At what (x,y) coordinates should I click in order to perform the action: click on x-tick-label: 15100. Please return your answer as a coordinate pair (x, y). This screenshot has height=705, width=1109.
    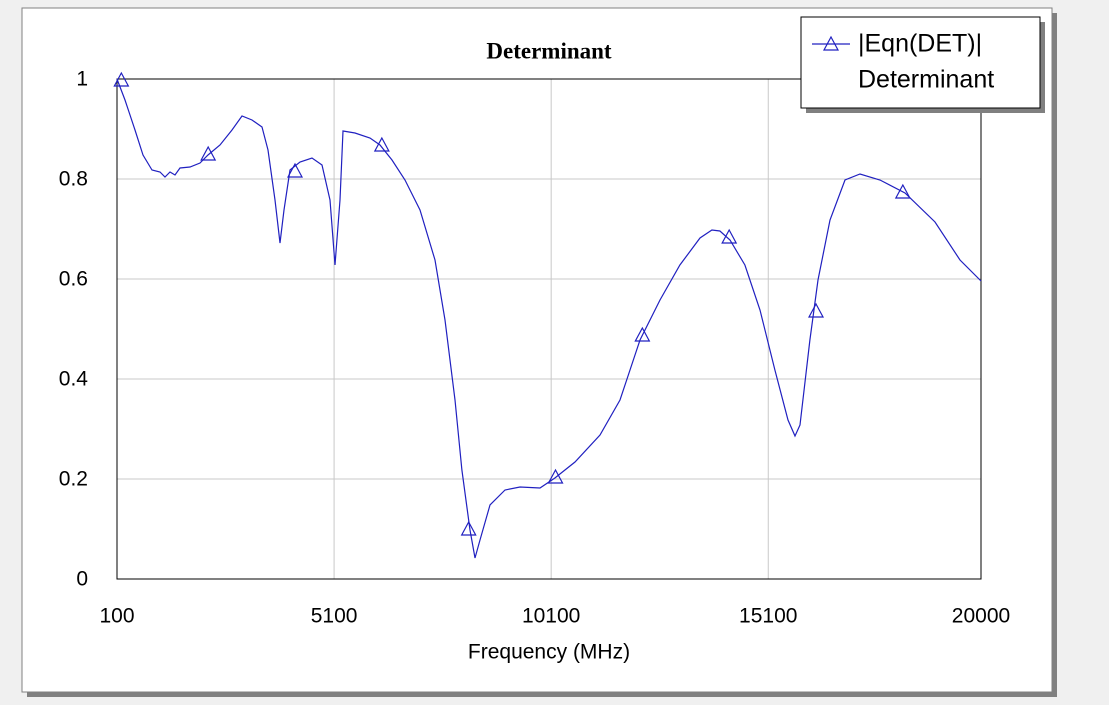
    Looking at the image, I should click on (768, 616).